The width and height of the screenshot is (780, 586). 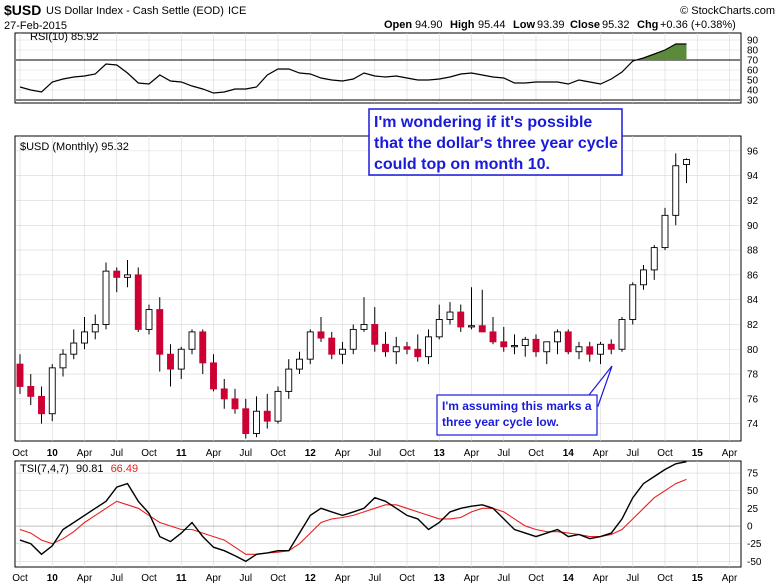 What do you see at coordinates (753, 325) in the screenshot?
I see `price-tick-label: 82` at bounding box center [753, 325].